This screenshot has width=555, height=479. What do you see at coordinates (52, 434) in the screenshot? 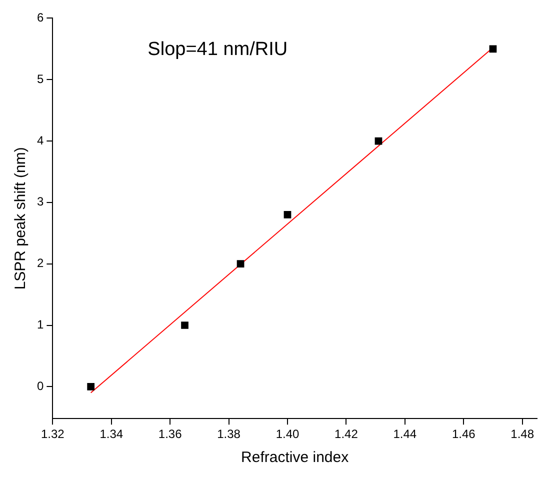
I see `x-tick-label: 1.32` at bounding box center [52, 434].